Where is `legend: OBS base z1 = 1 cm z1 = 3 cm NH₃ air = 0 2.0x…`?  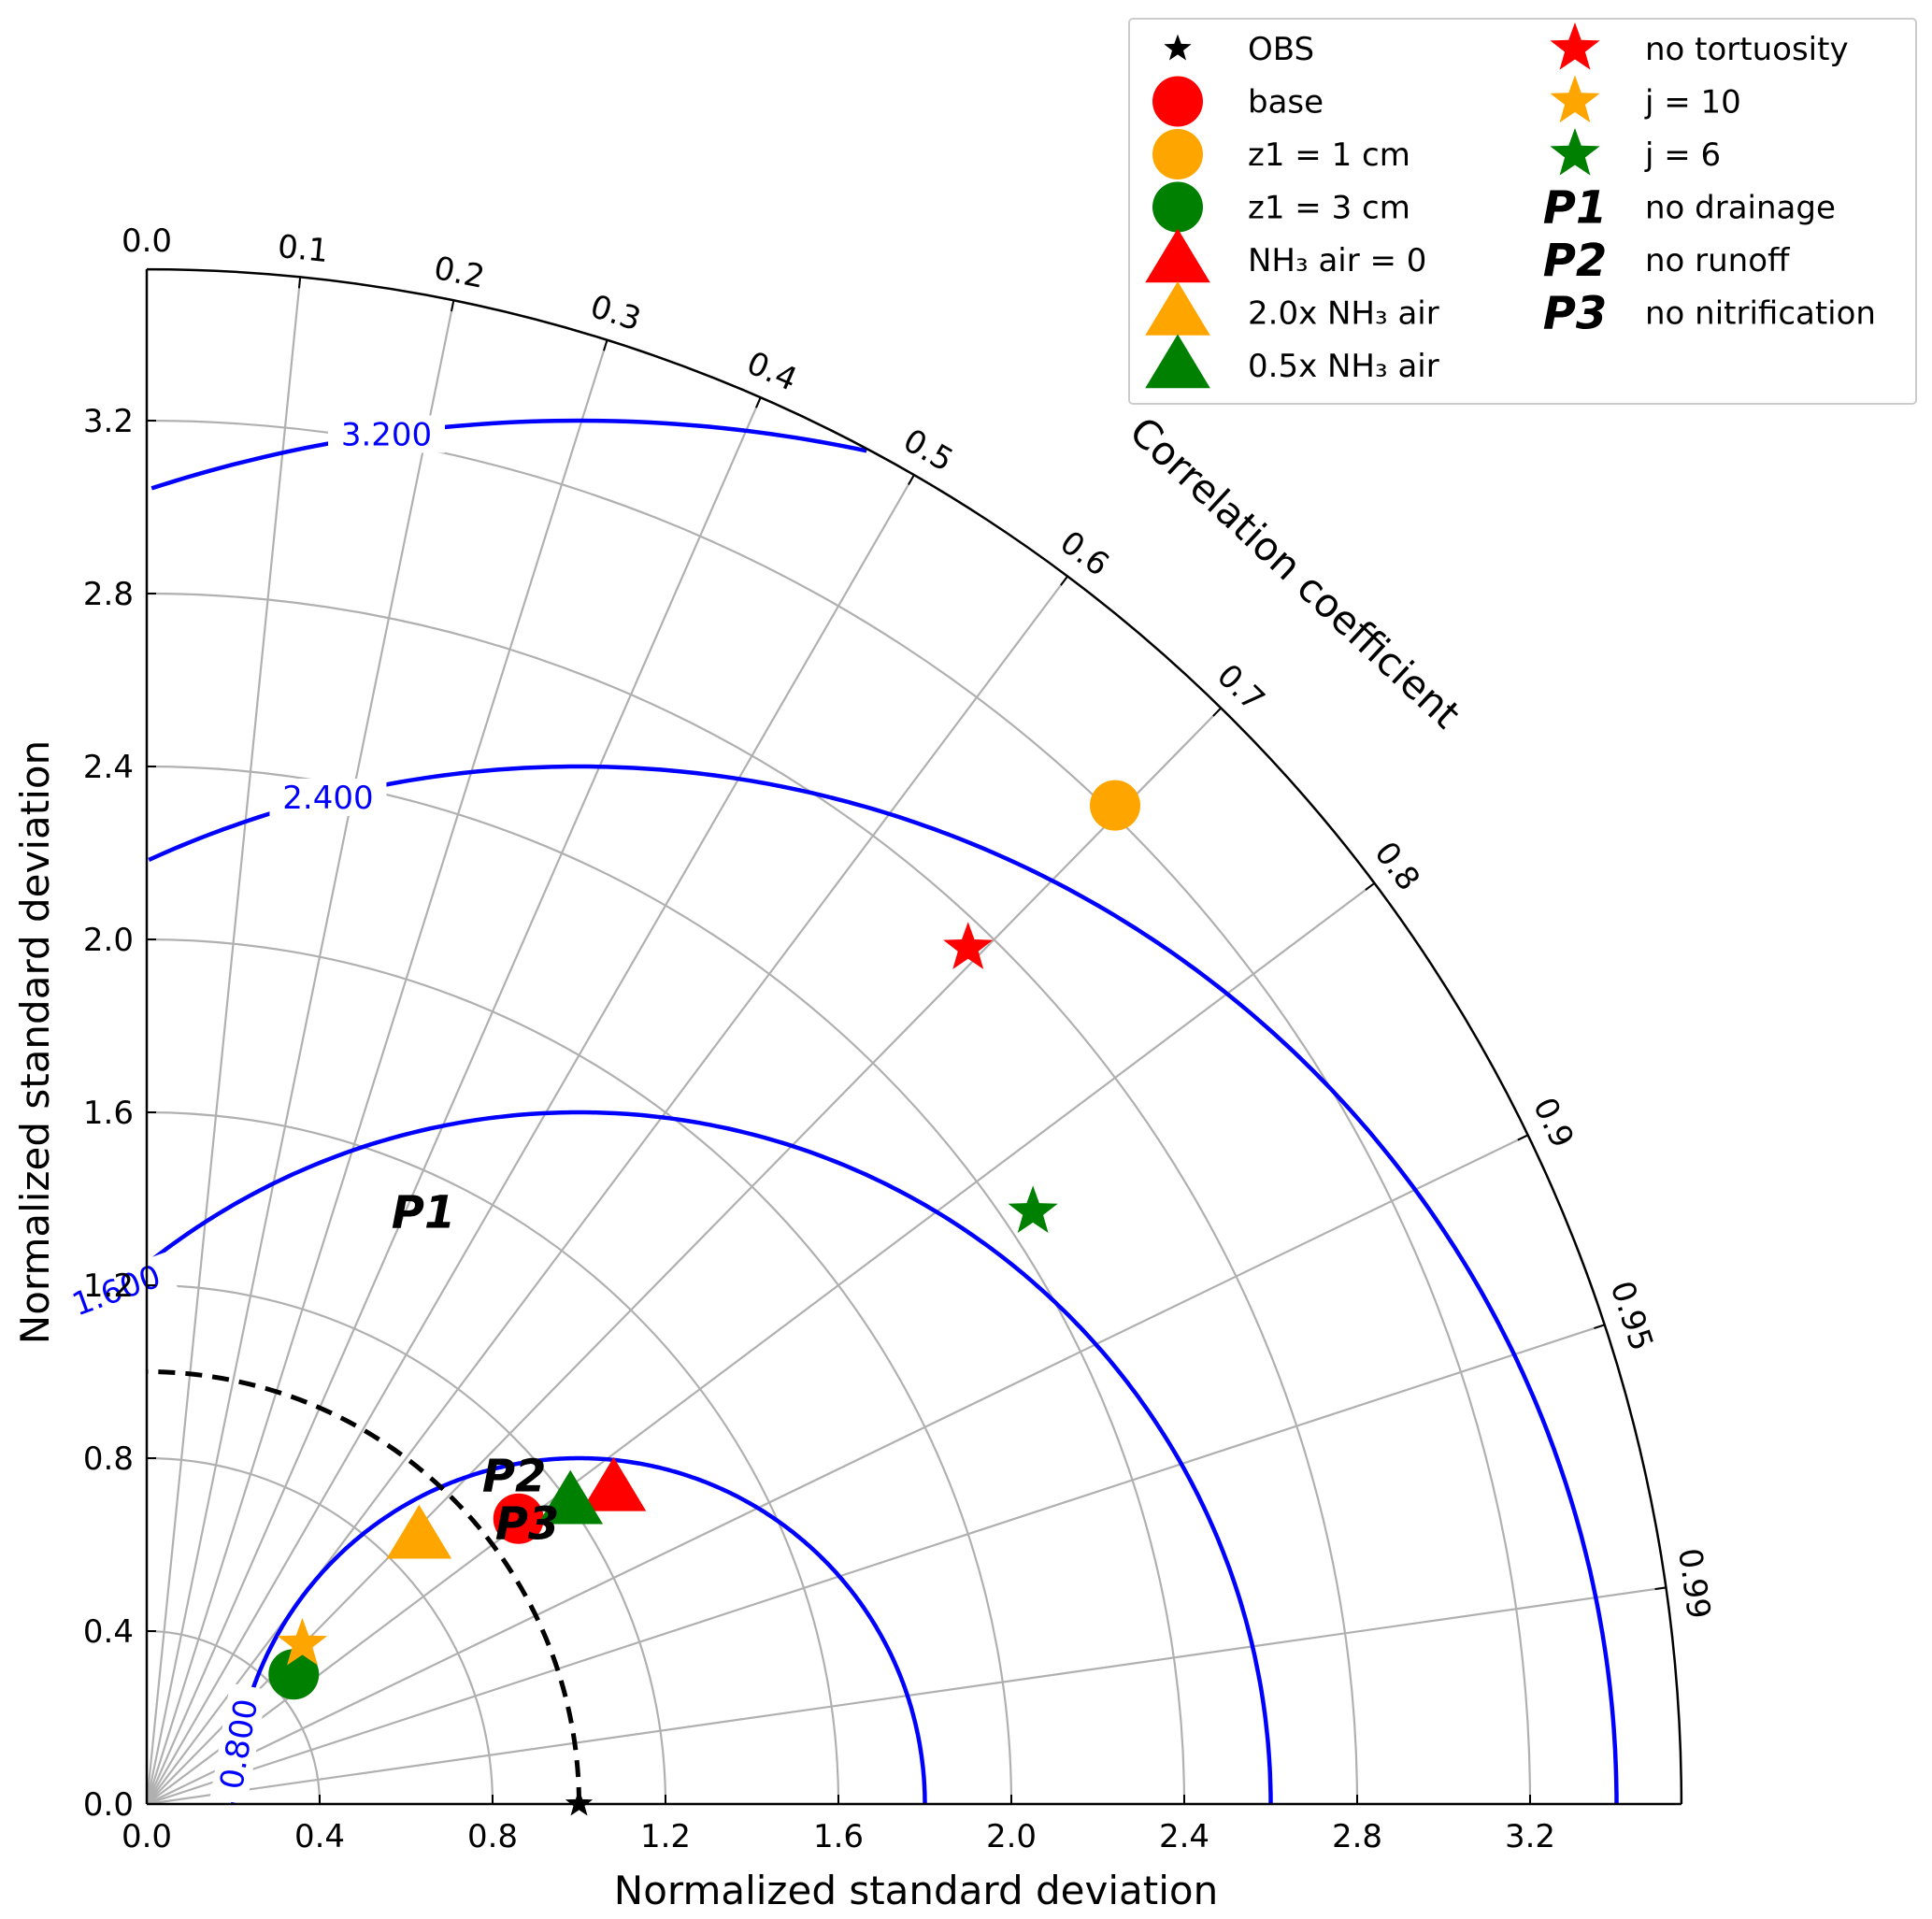 legend: OBS base z1 = 1 cm z1 = 3 cm NH₃ air = 0 2.0x… is located at coordinates (1522, 211).